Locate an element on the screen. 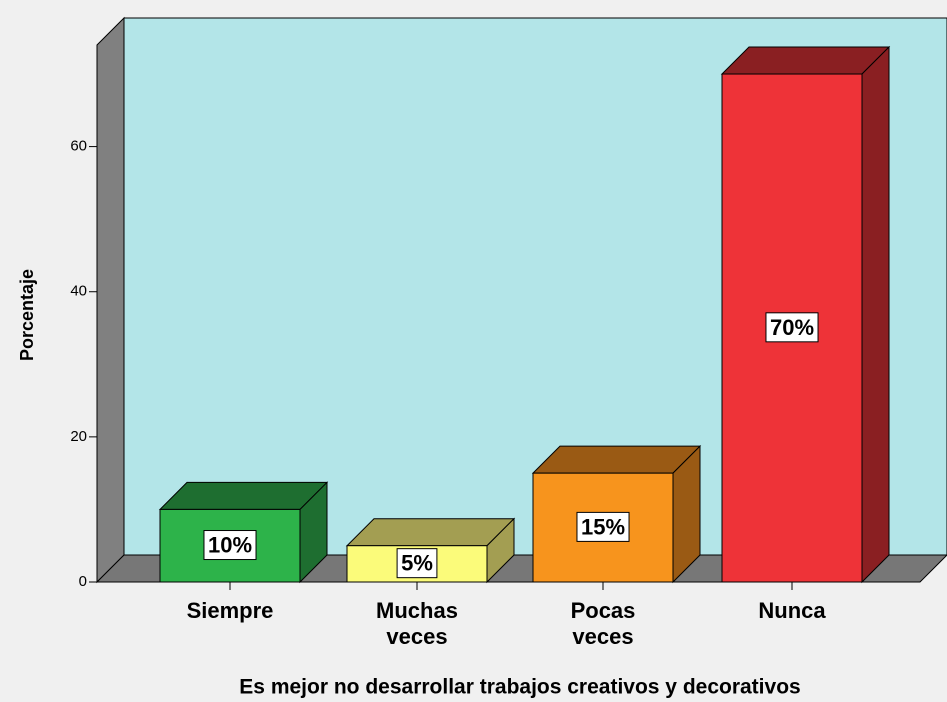 Image resolution: width=947 pixels, height=702 pixels. y-tick-label: 60 is located at coordinates (78, 146).